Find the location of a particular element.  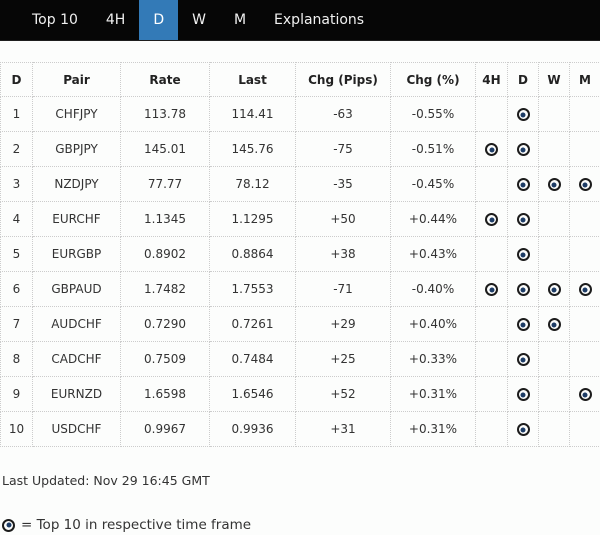

pair-cell: EURNZD is located at coordinates (76, 394).